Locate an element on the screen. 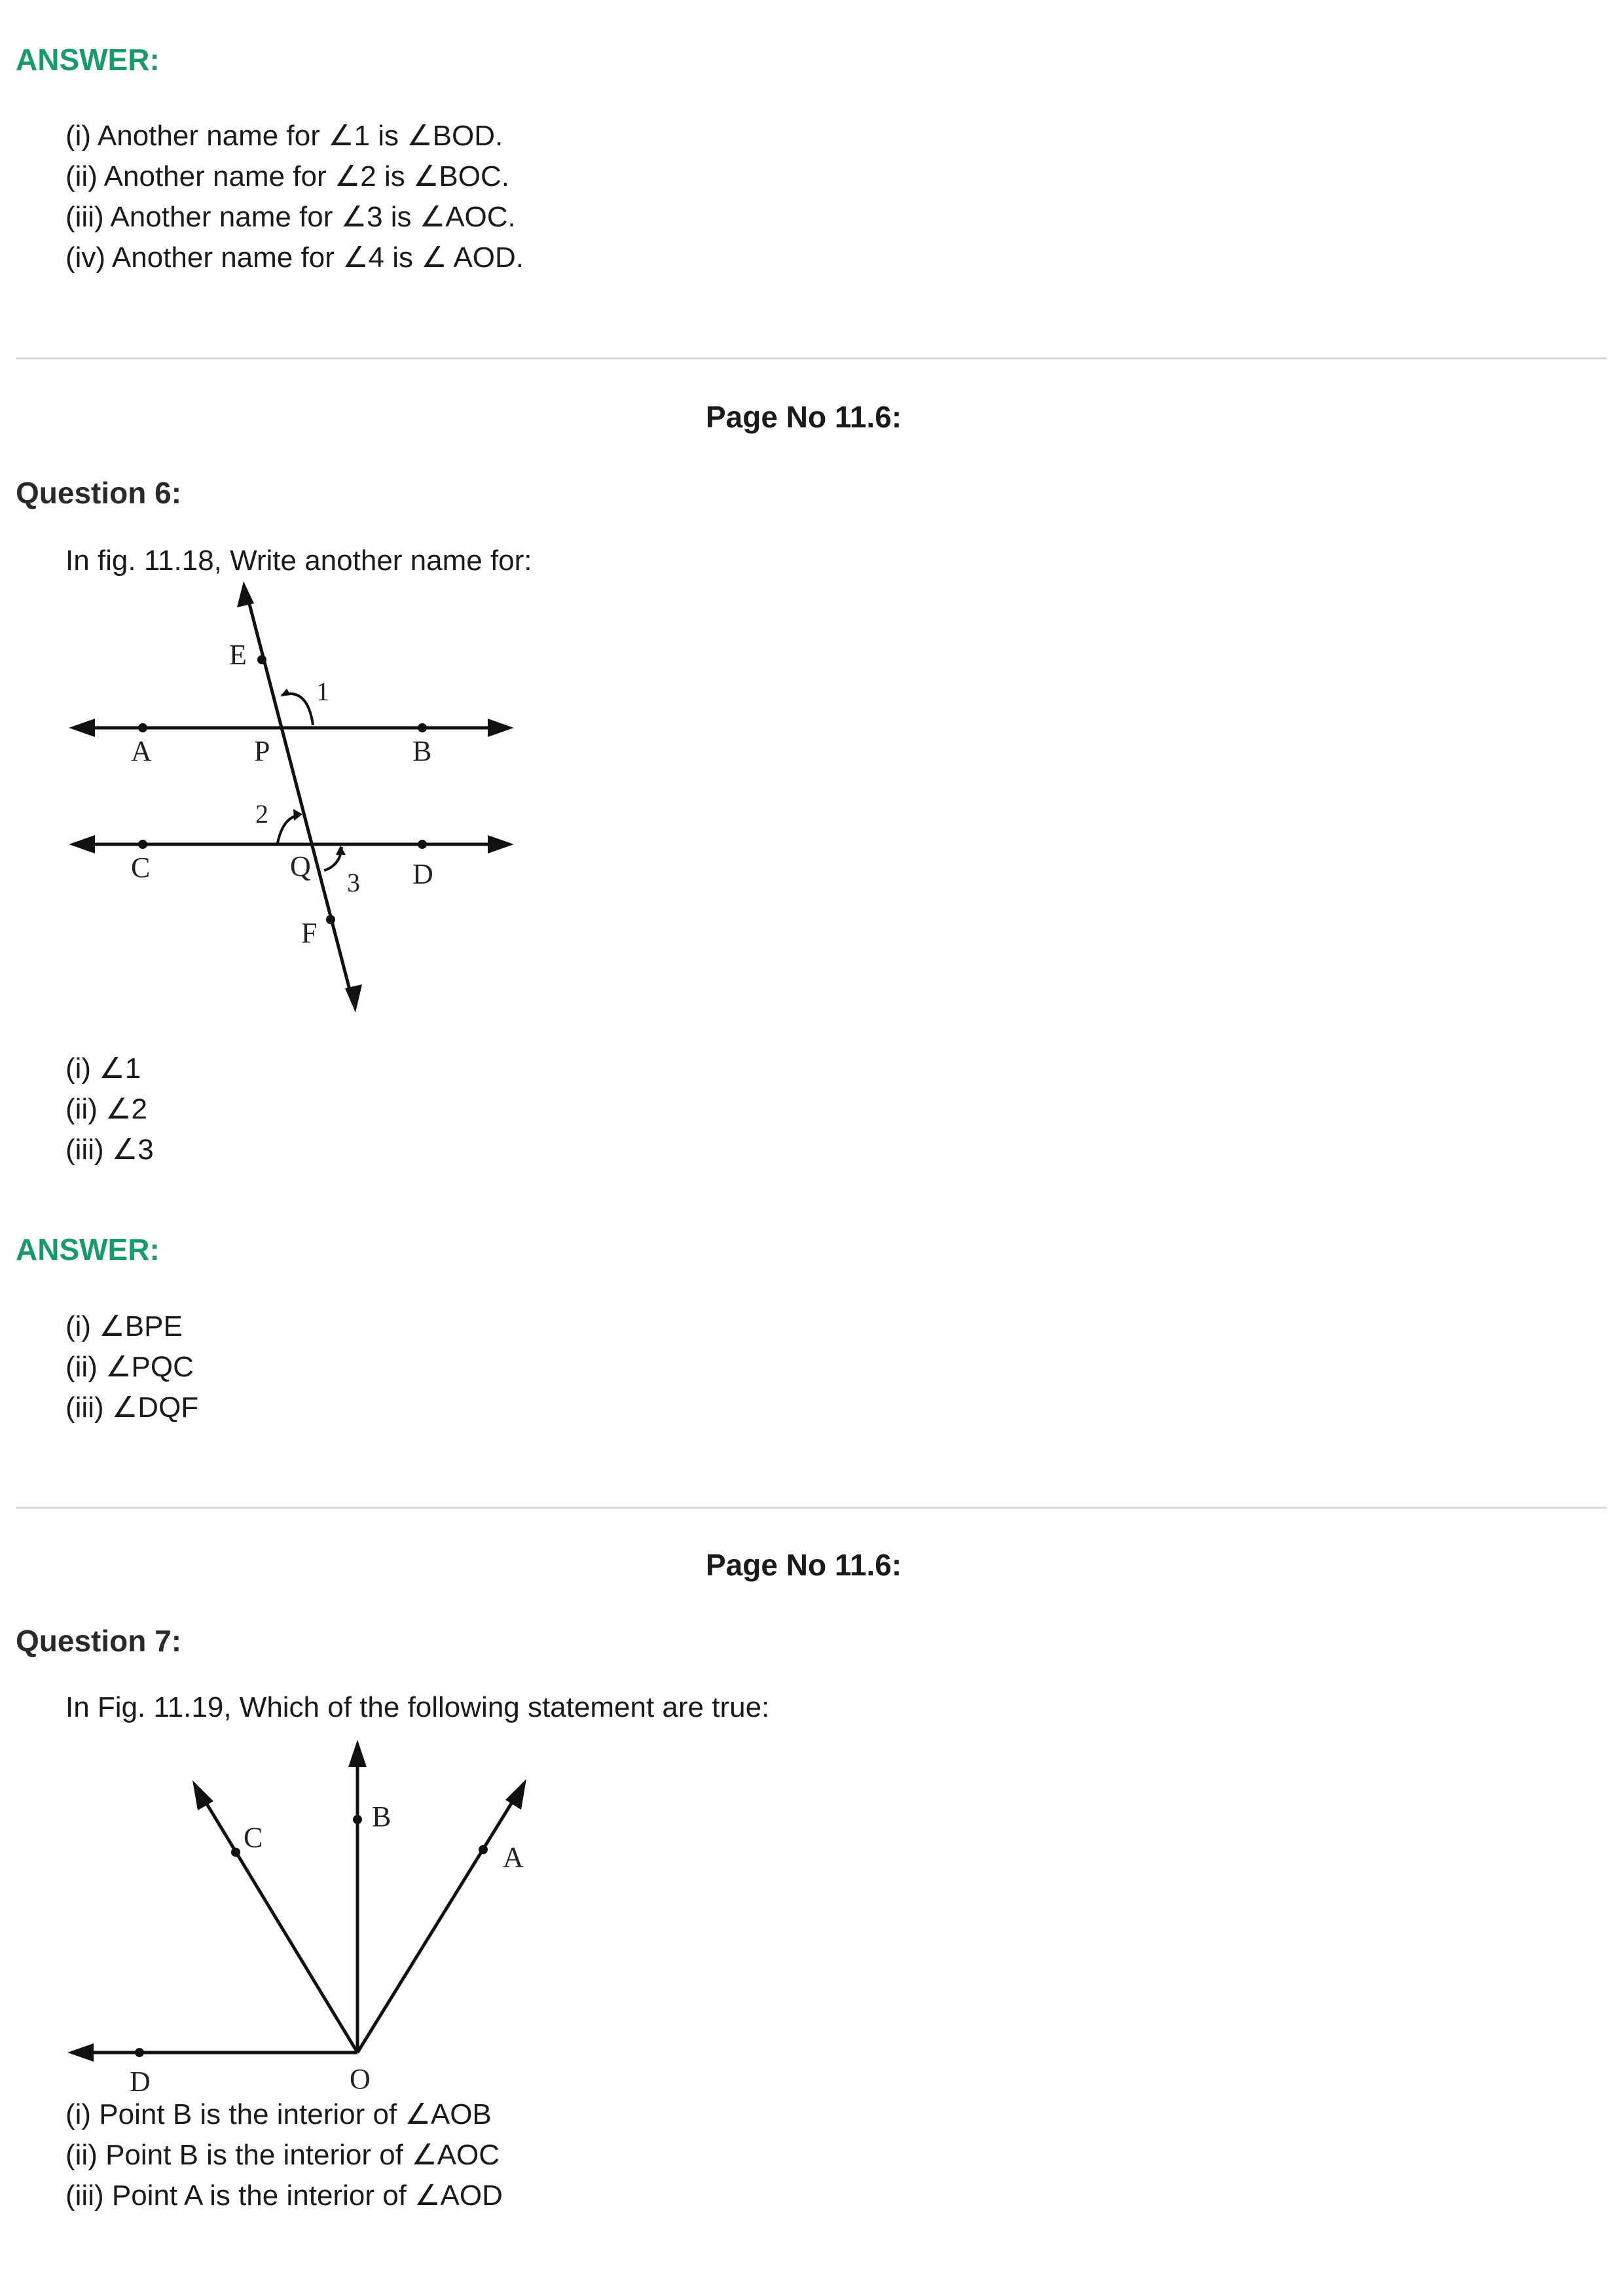 The width and height of the screenshot is (1623, 2296). question-part: (ii) ∠2 is located at coordinates (106, 1109).